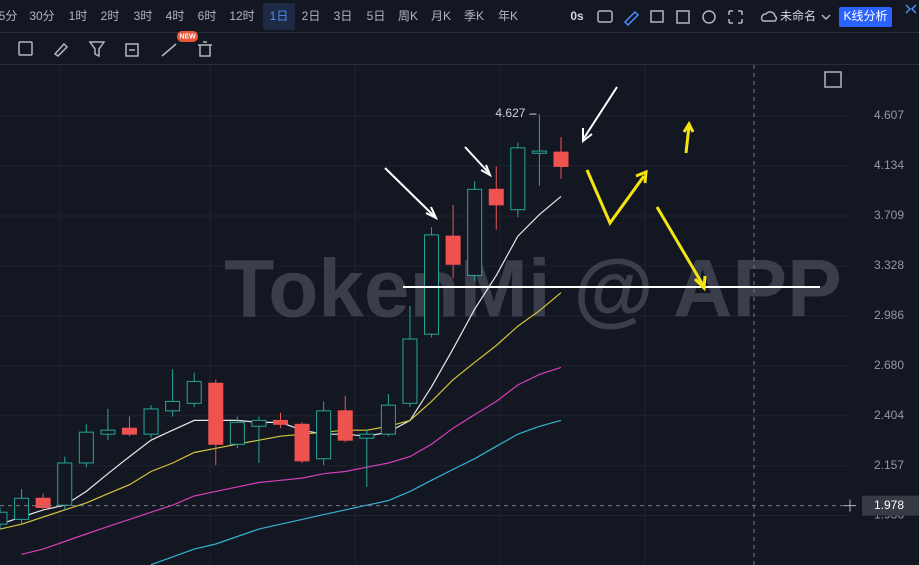 The height and width of the screenshot is (565, 919). Describe the element at coordinates (110, 16) in the screenshot. I see `interval: 2时` at that location.